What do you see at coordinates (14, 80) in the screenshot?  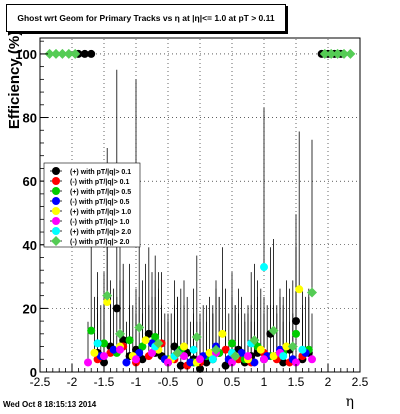 I see `y-axis-label: Efficiency (%)` at bounding box center [14, 80].